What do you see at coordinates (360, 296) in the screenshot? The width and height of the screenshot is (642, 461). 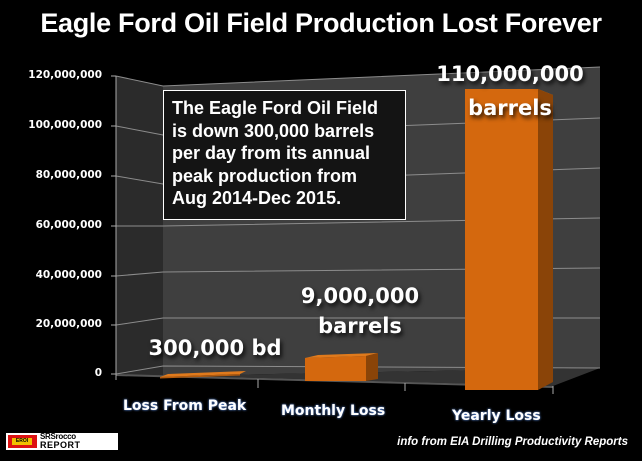 I see `data-label-monthly-loss-value: 9,000,000` at bounding box center [360, 296].